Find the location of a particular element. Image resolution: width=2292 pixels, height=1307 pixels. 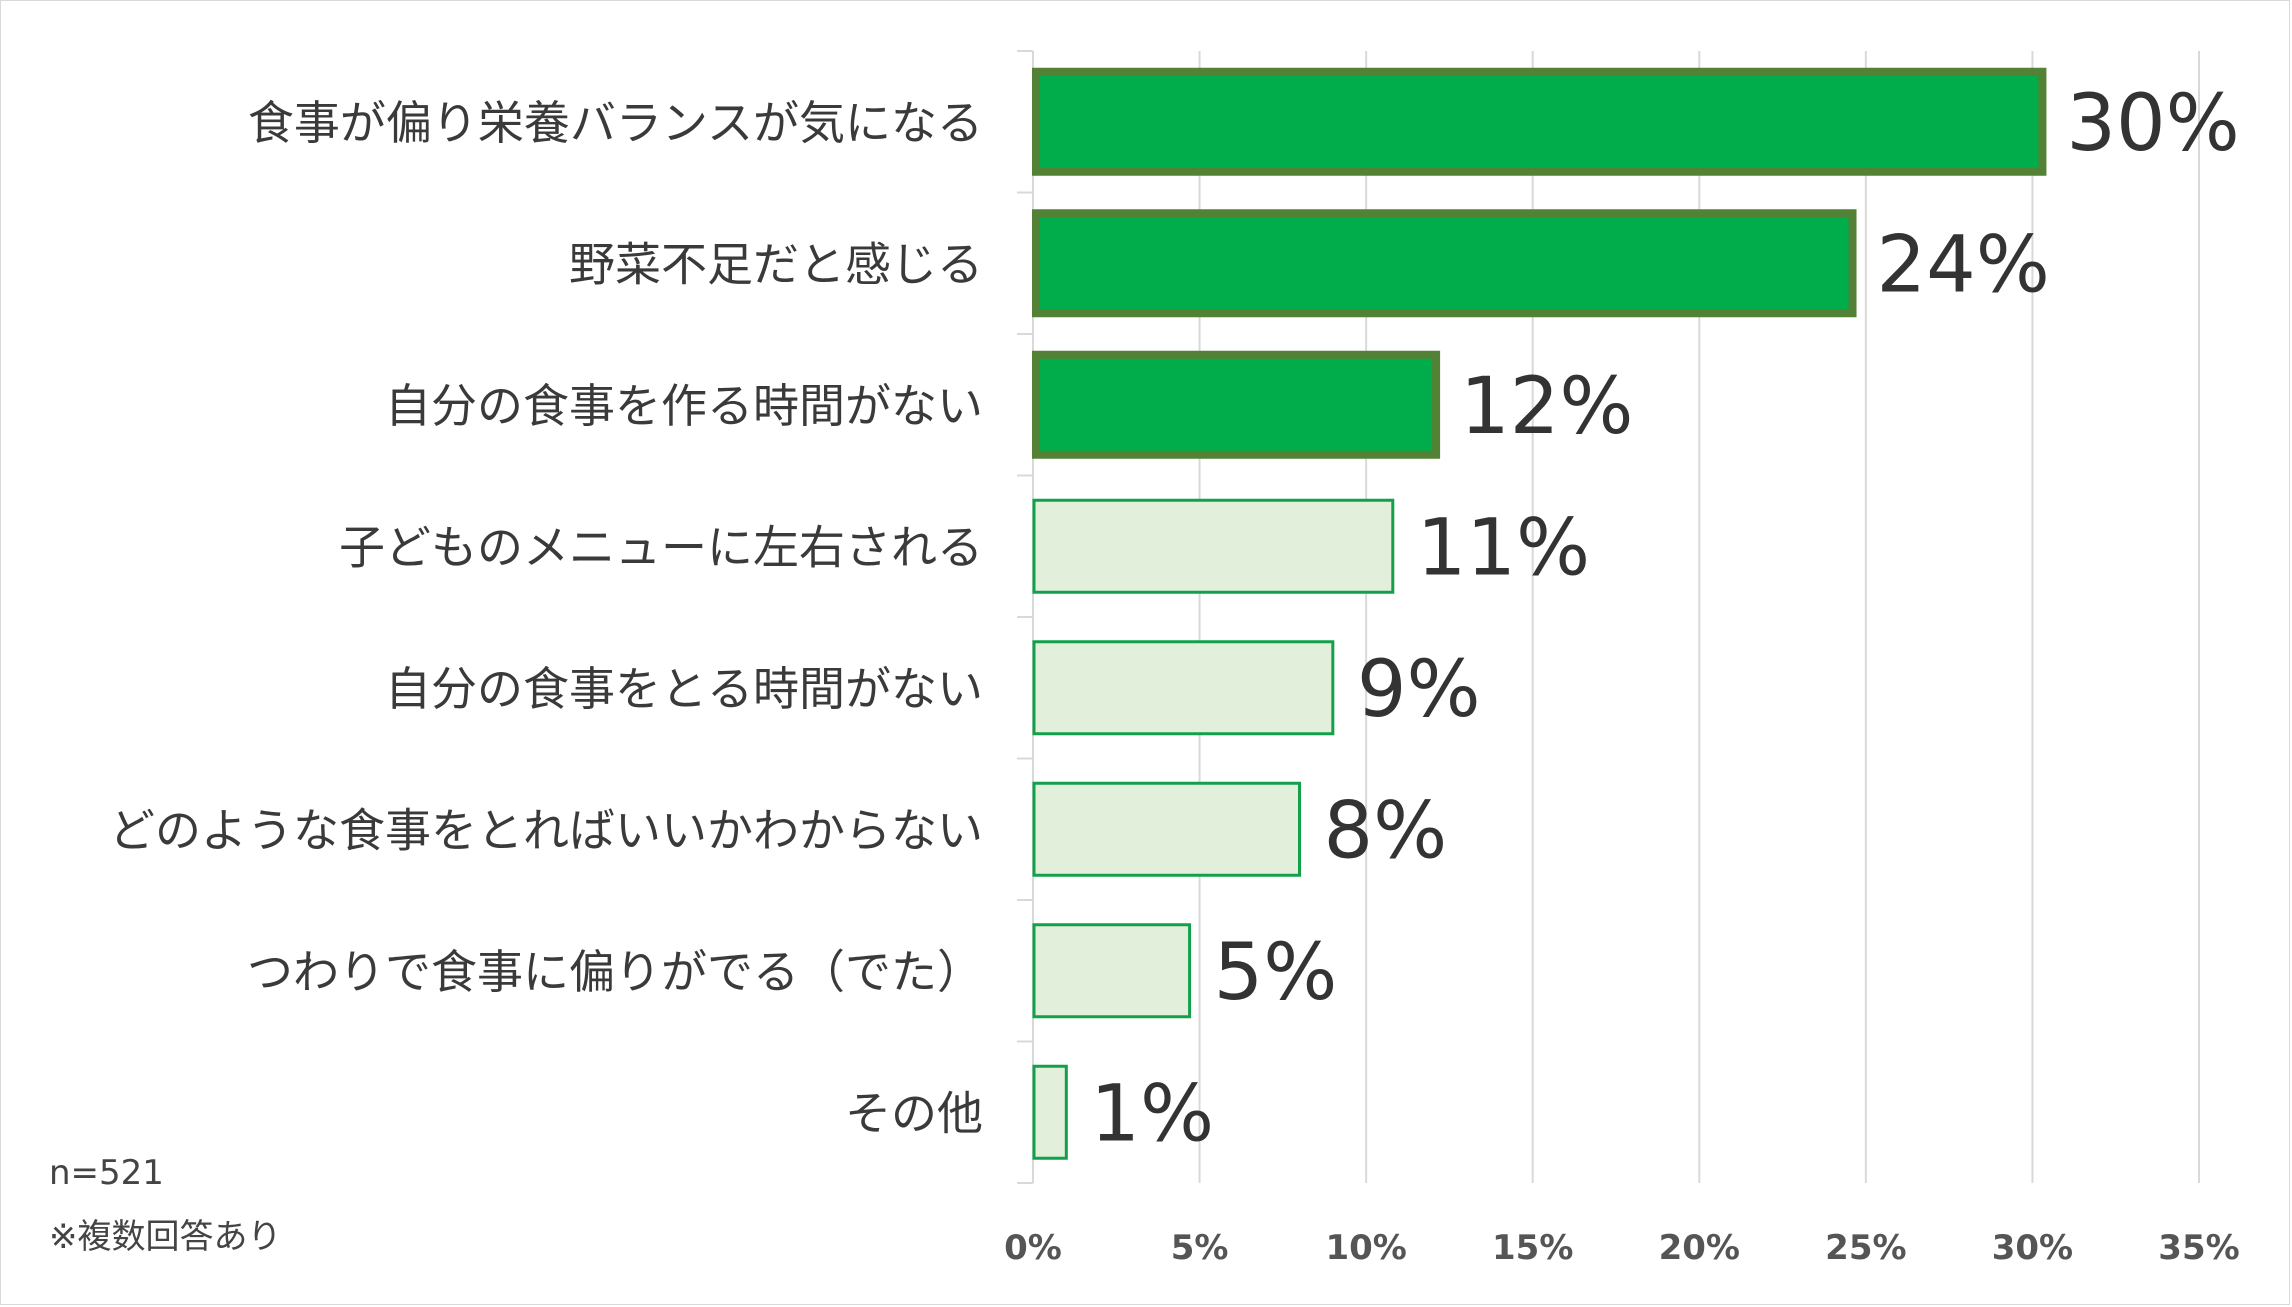

category-label: 自分の食事を作る時間がない is located at coordinates (684, 406).